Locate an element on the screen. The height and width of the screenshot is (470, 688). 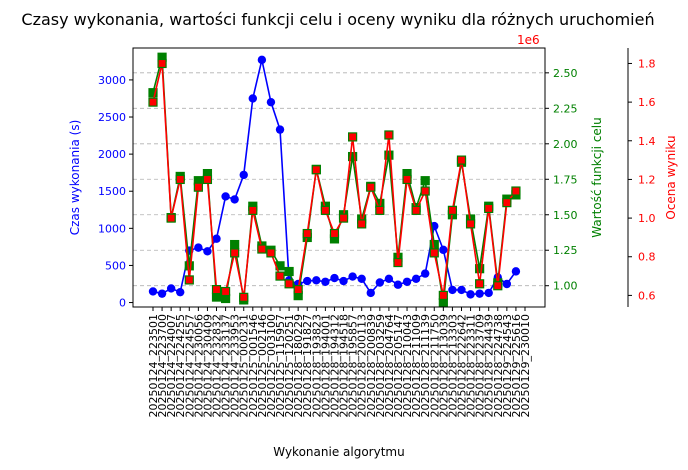
x-axis-tick-label: 20250124_223501 is located at coordinates (153, 365).